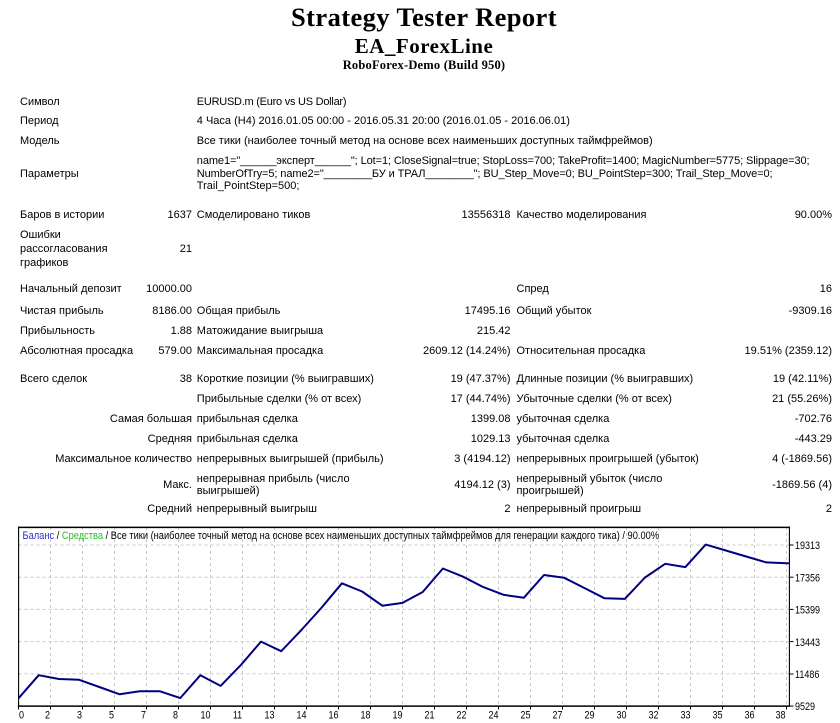 The width and height of the screenshot is (840, 723). Describe the element at coordinates (269, 716) in the screenshot. I see `svg-text: 13` at that location.